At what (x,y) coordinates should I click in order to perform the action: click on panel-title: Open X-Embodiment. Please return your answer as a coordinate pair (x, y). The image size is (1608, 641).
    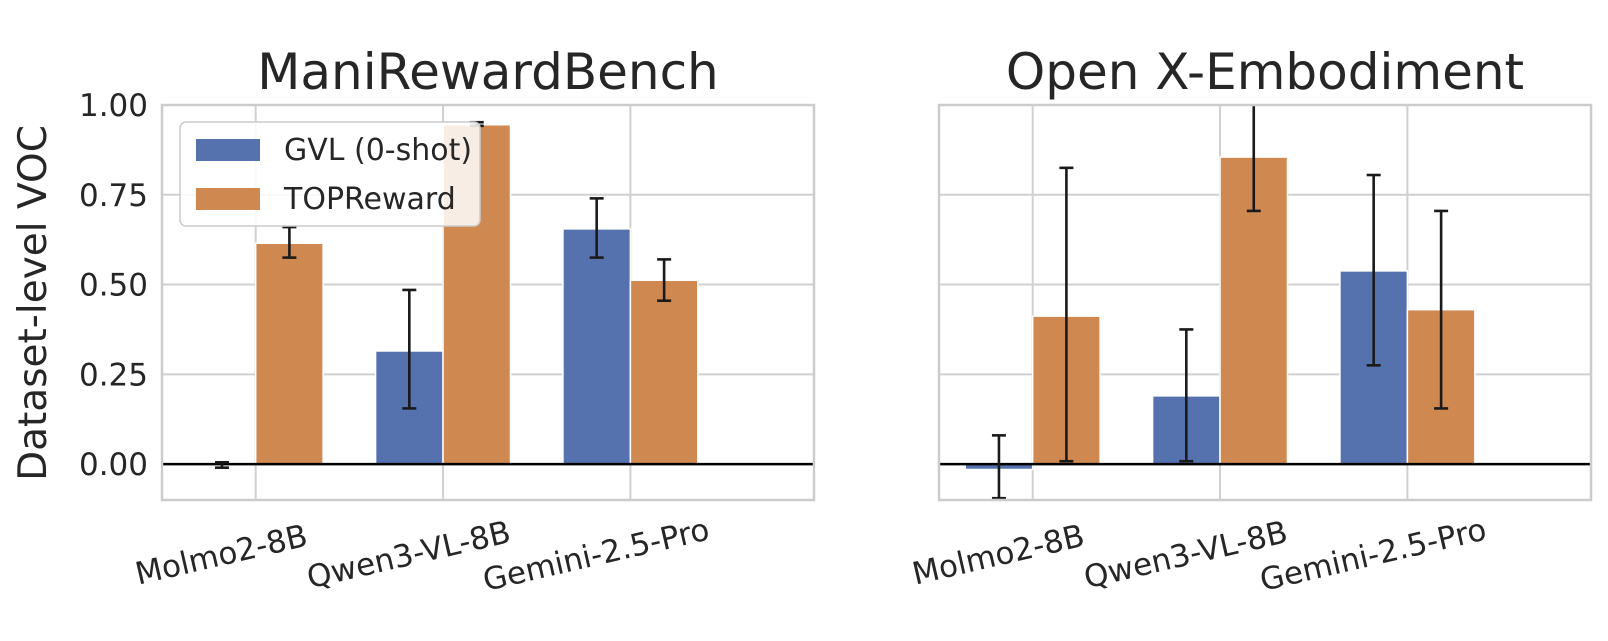
    Looking at the image, I should click on (1265, 72).